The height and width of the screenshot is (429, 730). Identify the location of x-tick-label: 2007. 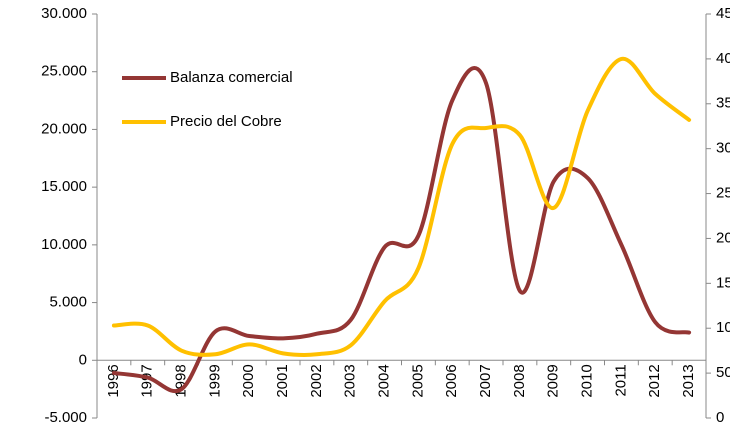
(485, 380).